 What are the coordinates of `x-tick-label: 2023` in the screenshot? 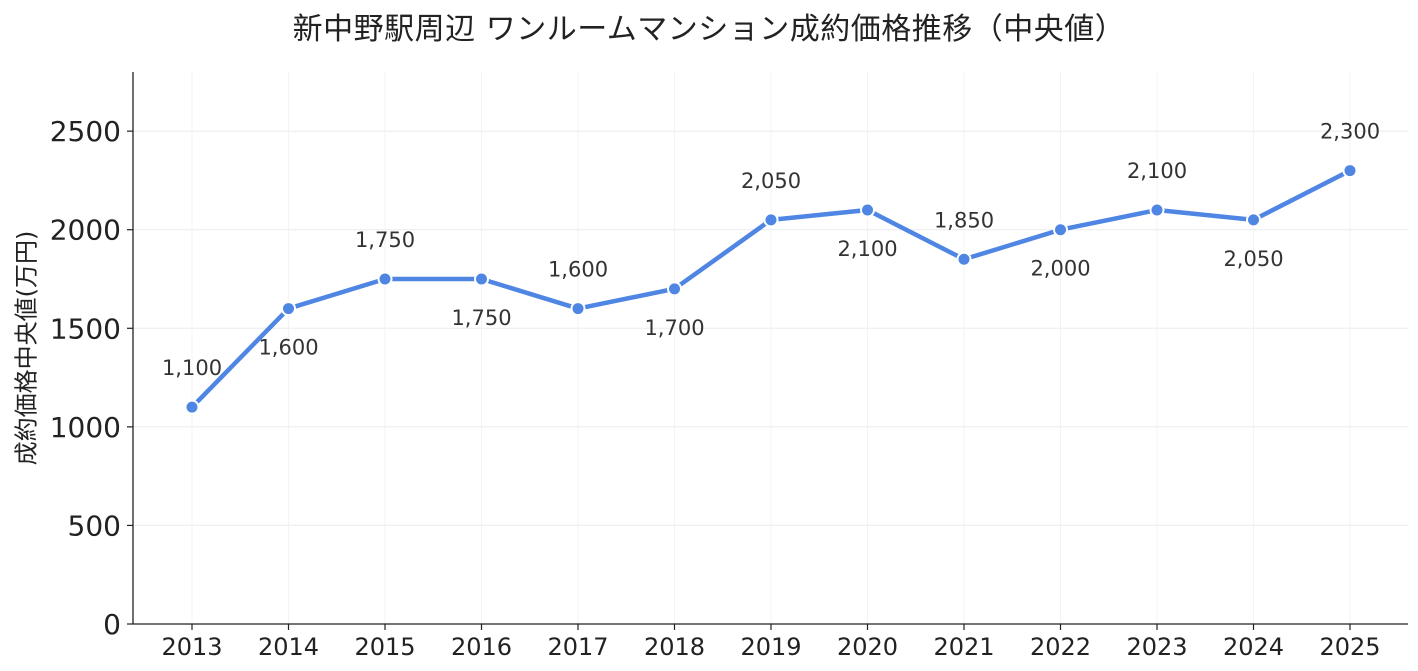 It's located at (1156, 647).